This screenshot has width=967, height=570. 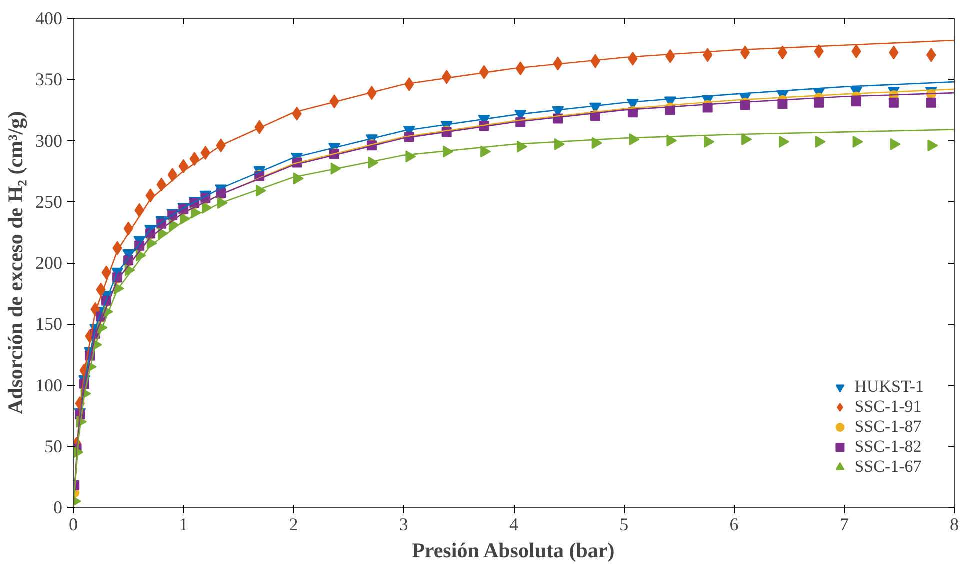 I want to click on legend-label: SSC-1-82, so click(x=888, y=447).